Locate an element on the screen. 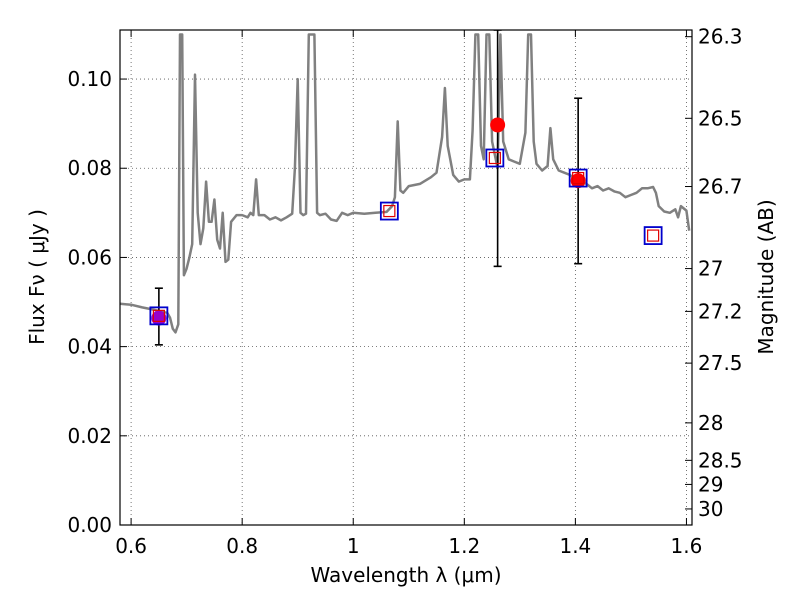  y2-tick-label: 28.5 is located at coordinates (720, 460).